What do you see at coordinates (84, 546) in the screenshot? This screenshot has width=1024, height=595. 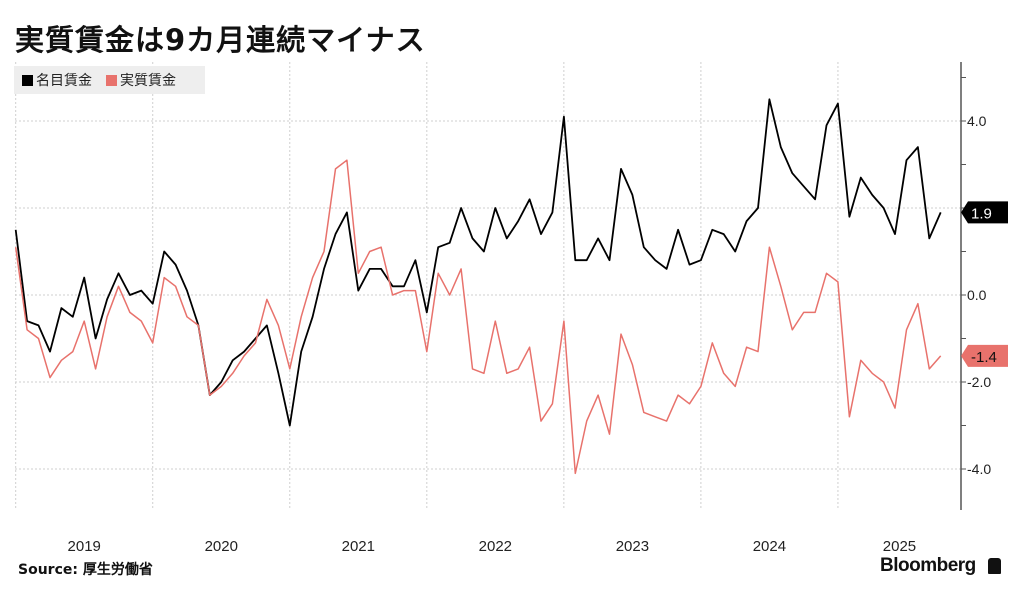 I see `x-tick-label: 2019` at bounding box center [84, 546].